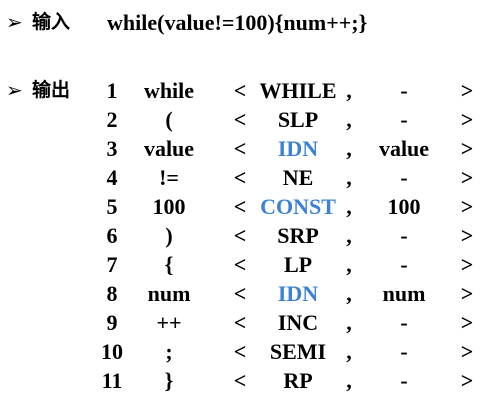  Describe the element at coordinates (298, 322) in the screenshot. I see `row-token: INC` at that location.